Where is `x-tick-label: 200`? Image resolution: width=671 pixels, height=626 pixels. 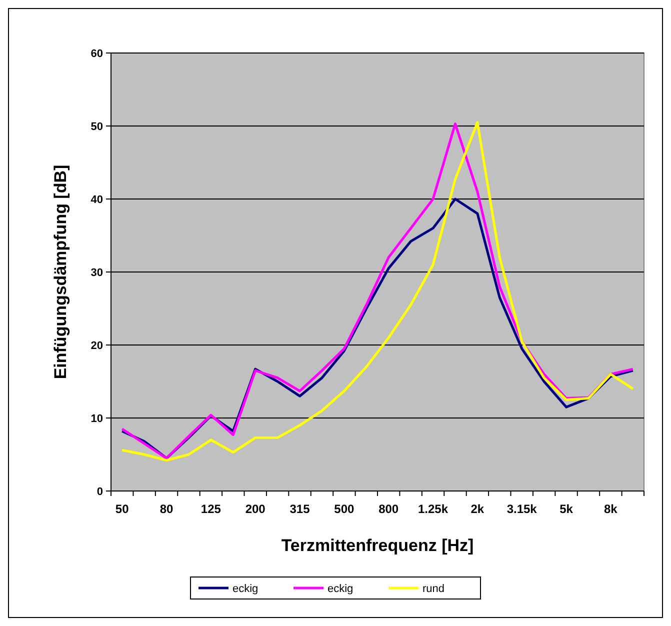 x-tick-label: 200 is located at coordinates (255, 509).